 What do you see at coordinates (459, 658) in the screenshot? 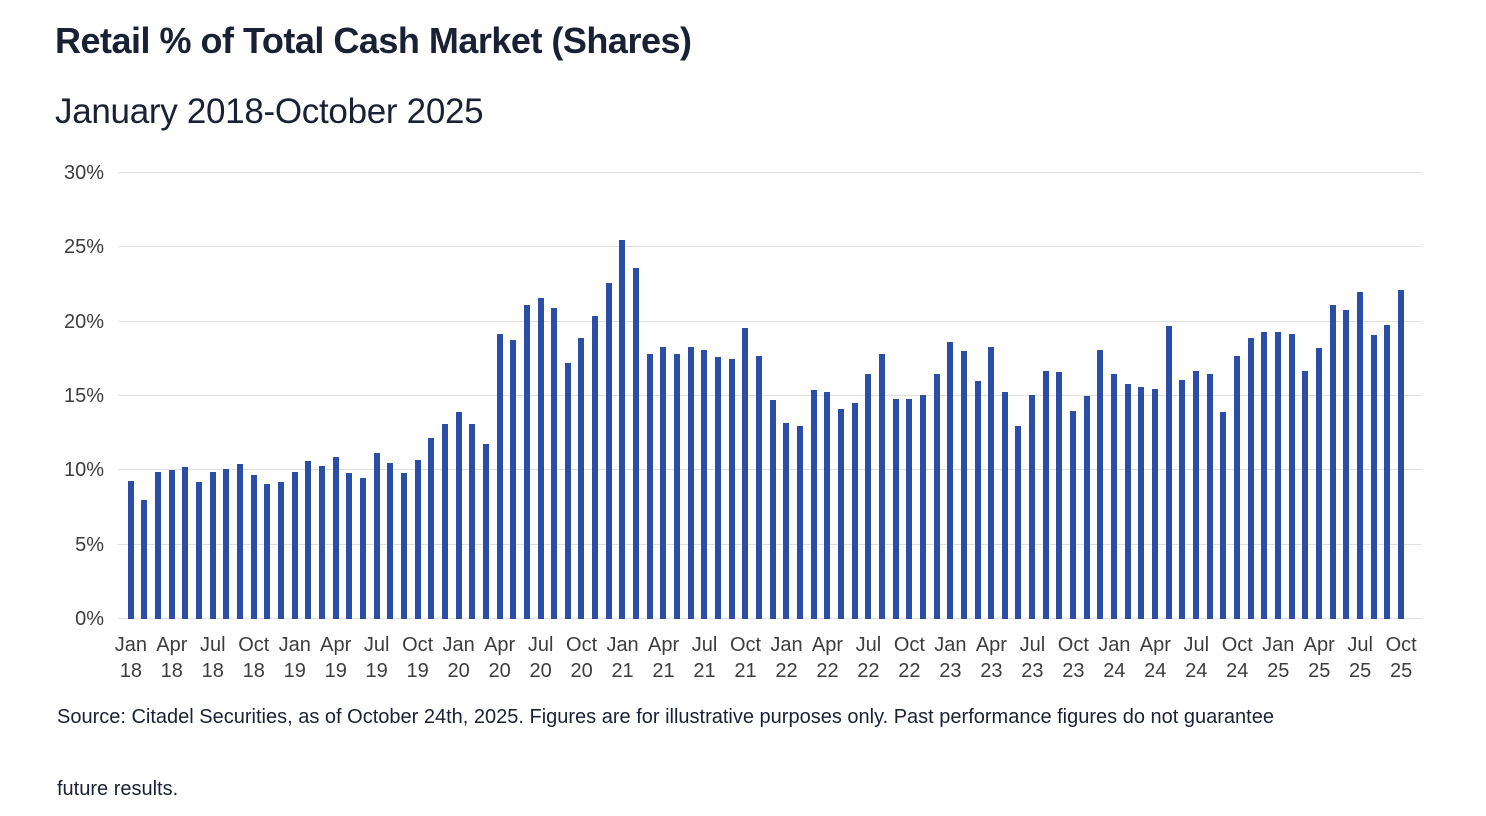
I see `x-tick-label: Jan 20` at bounding box center [459, 658].